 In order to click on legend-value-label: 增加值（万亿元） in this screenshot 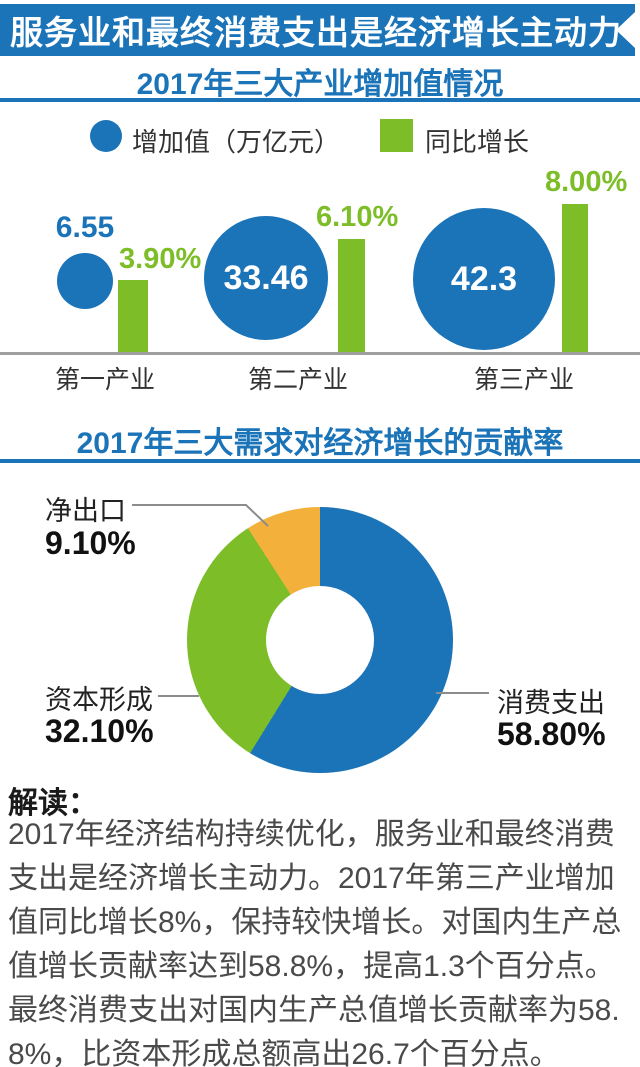, I will do `click(236, 142)`.